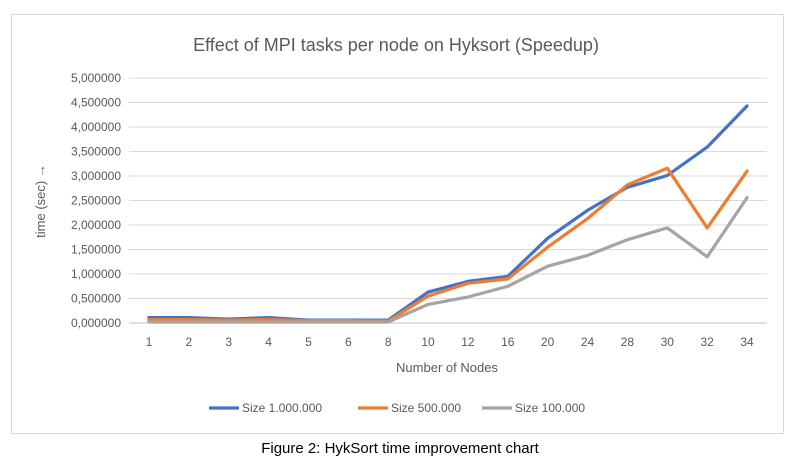  I want to click on x-tick-label: 20, so click(548, 342).